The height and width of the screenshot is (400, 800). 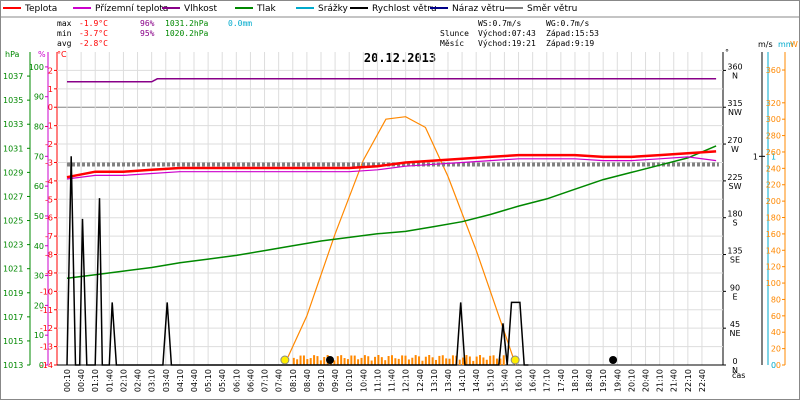 I want to click on temperature-tick-label: -1, so click(x=49, y=126).